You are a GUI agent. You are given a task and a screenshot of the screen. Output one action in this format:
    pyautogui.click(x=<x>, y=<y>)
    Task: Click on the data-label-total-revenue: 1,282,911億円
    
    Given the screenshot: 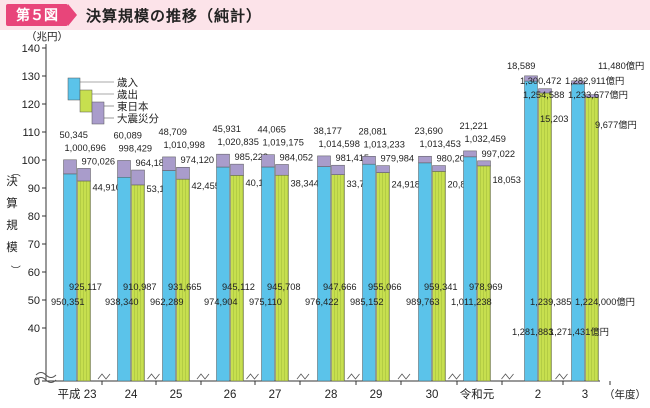 What is the action you would take?
    pyautogui.click(x=594, y=80)
    